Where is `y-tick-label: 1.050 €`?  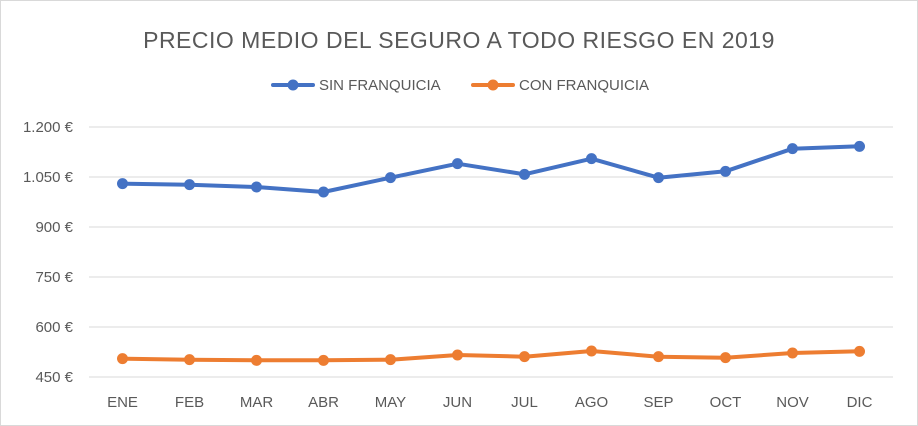
y-tick-label: 1.050 € is located at coordinates (48, 177).